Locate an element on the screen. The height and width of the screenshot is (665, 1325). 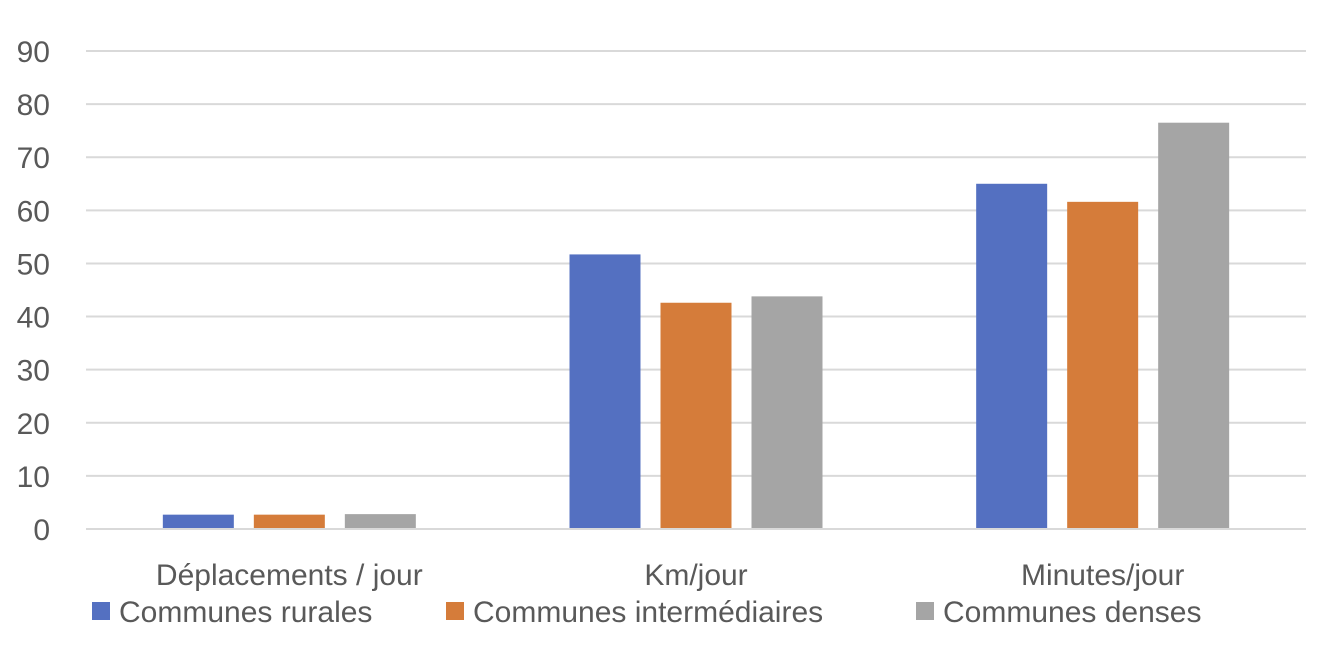
y-tick-label: 0 is located at coordinates (41, 530).